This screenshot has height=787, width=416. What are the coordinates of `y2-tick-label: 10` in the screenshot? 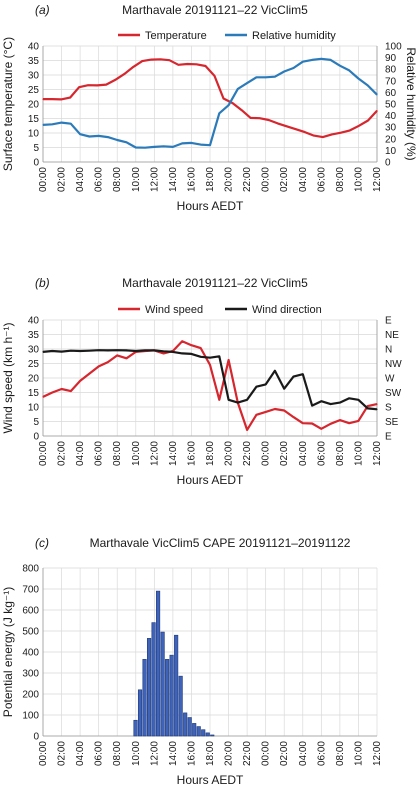 It's located at (391, 151).